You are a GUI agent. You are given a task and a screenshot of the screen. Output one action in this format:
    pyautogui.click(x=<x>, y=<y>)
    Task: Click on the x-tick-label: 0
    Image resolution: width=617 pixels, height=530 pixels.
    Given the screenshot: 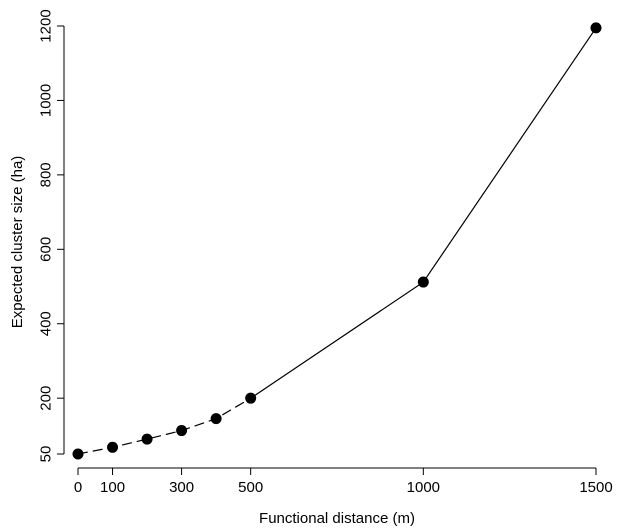 What is the action you would take?
    pyautogui.click(x=78, y=487)
    